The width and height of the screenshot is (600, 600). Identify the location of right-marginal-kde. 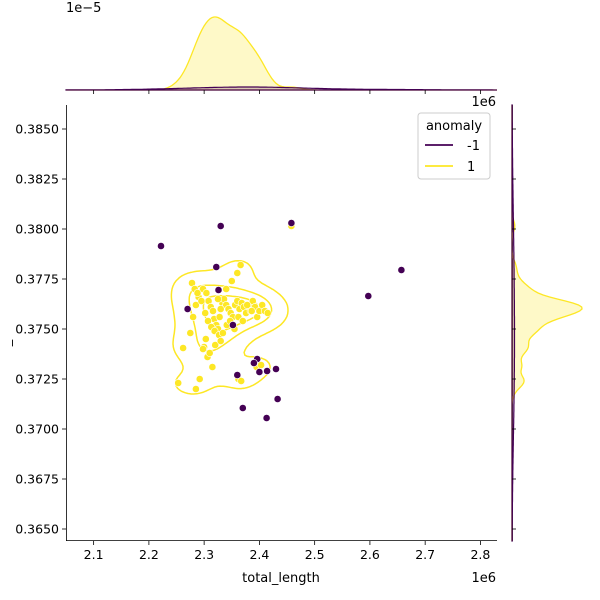
(547, 323).